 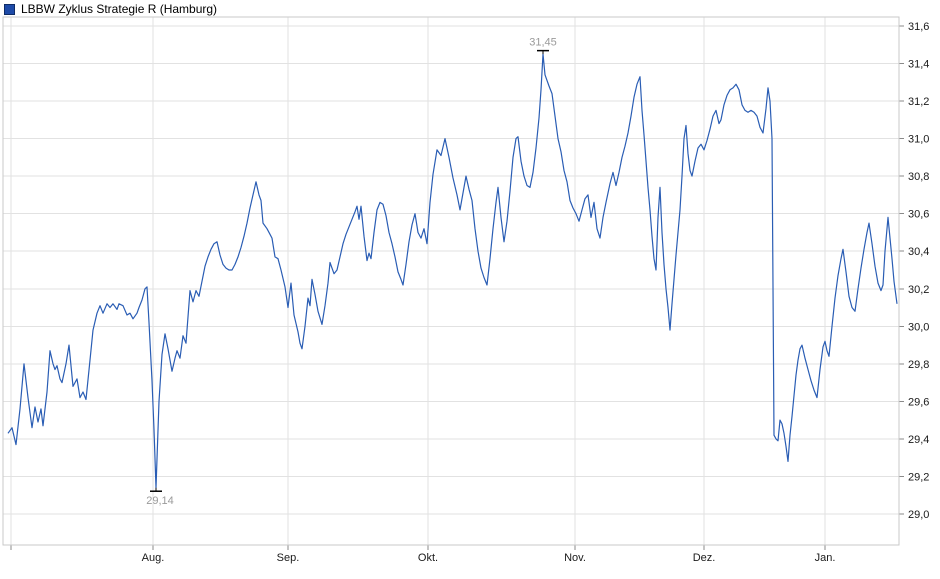 I want to click on month-label: Okt., so click(x=428, y=558).